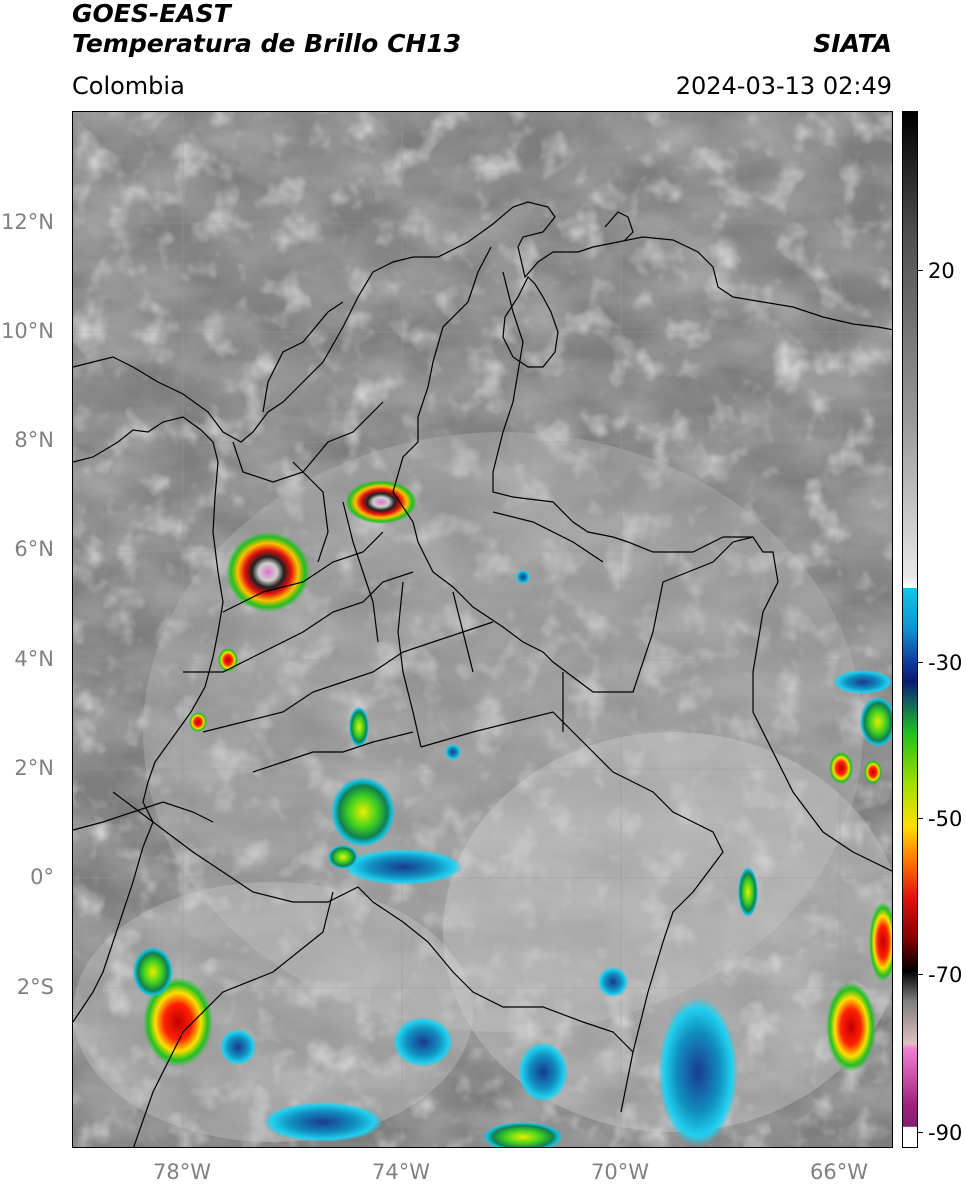  What do you see at coordinates (363, 812) in the screenshot?
I see `storm-cell-caqueta` at bounding box center [363, 812].